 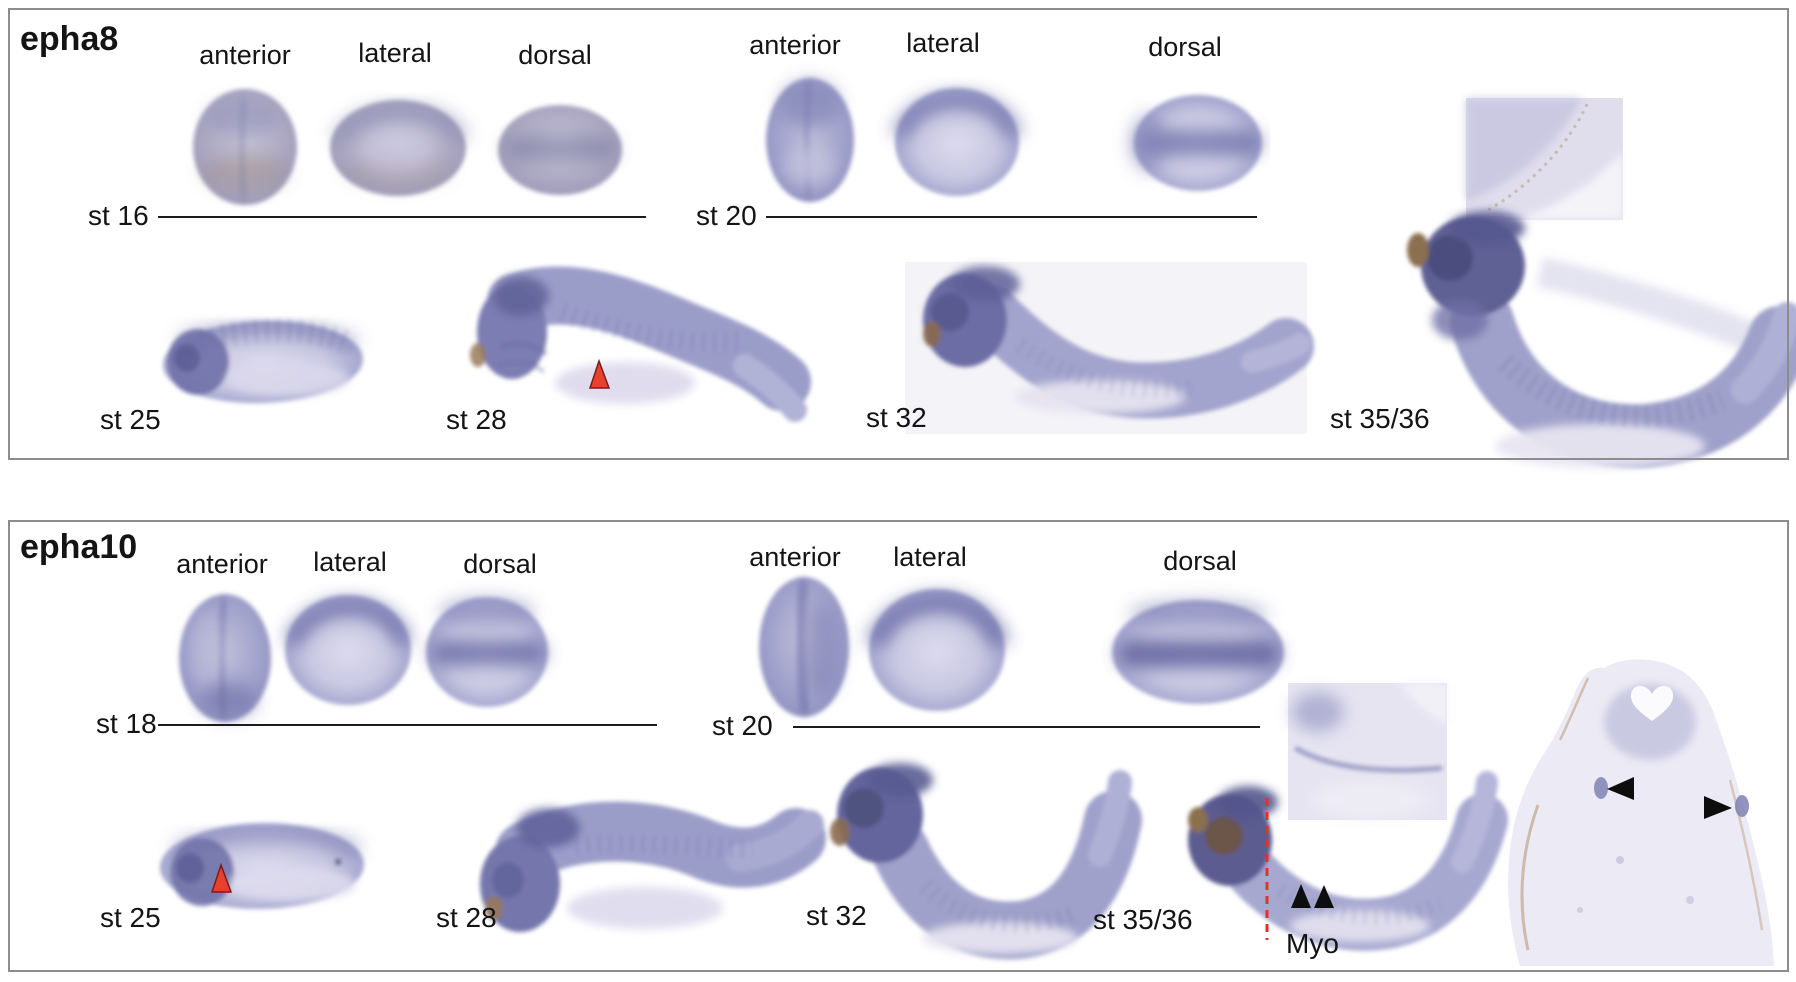 I want to click on gene-label-epha10: epha10, so click(x=79, y=547).